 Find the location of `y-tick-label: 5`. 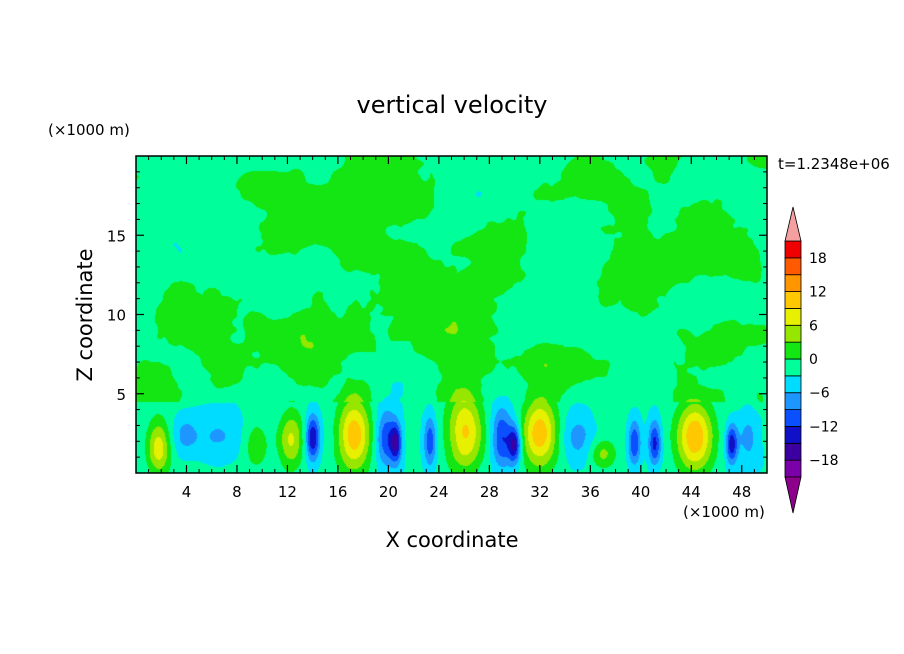

y-tick-label: 5 is located at coordinates (121, 395).